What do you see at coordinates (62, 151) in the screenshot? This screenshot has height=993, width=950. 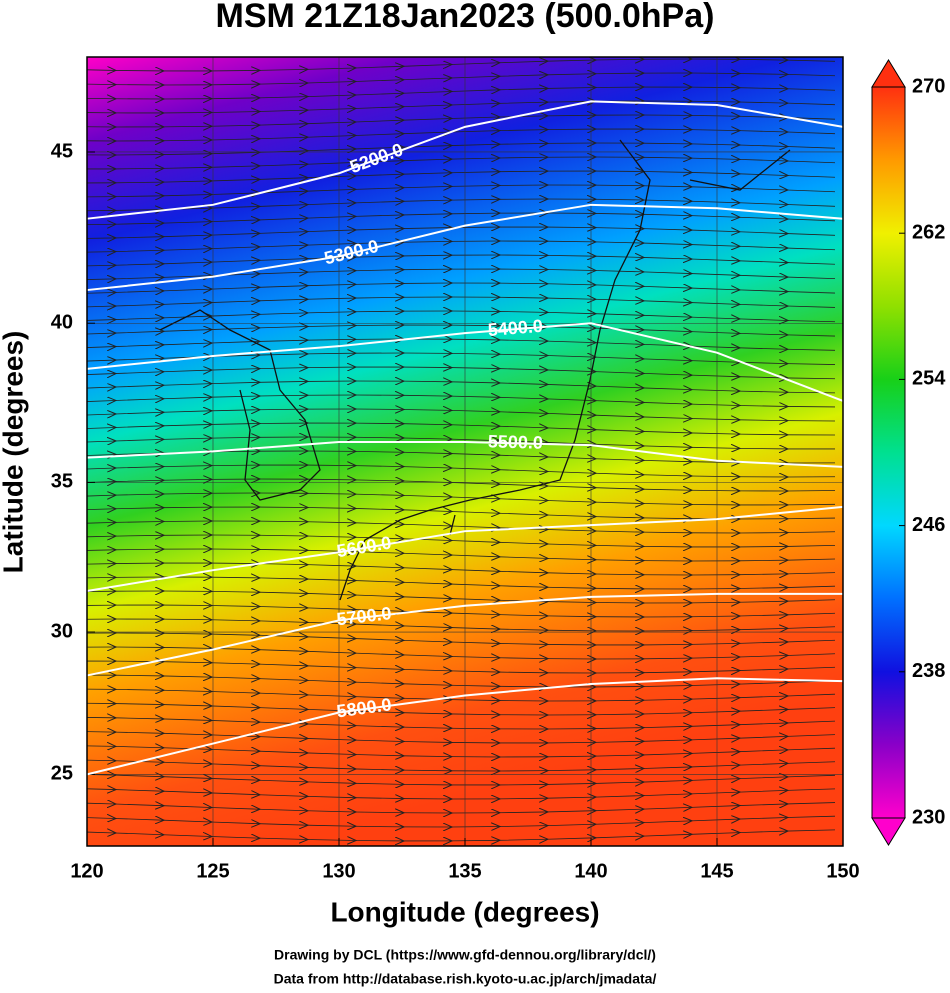 I see `y-tick-label: 45` at bounding box center [62, 151].